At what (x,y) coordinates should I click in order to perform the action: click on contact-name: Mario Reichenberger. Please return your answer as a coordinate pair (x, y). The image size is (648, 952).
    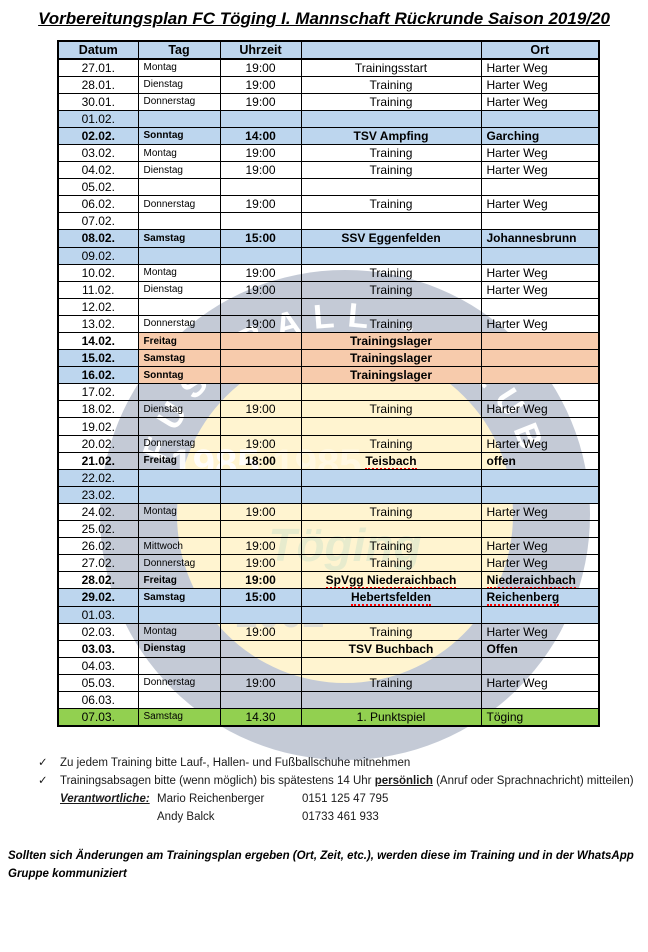
    Looking at the image, I should click on (211, 798).